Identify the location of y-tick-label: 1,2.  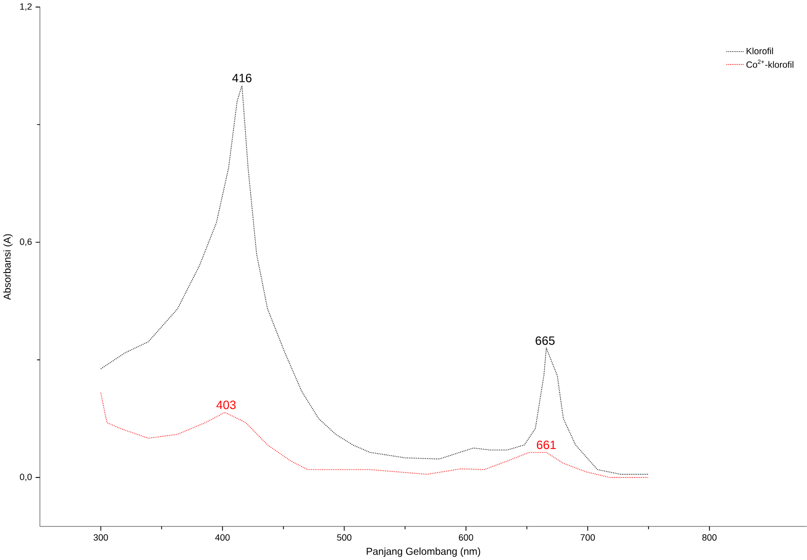
(26, 7).